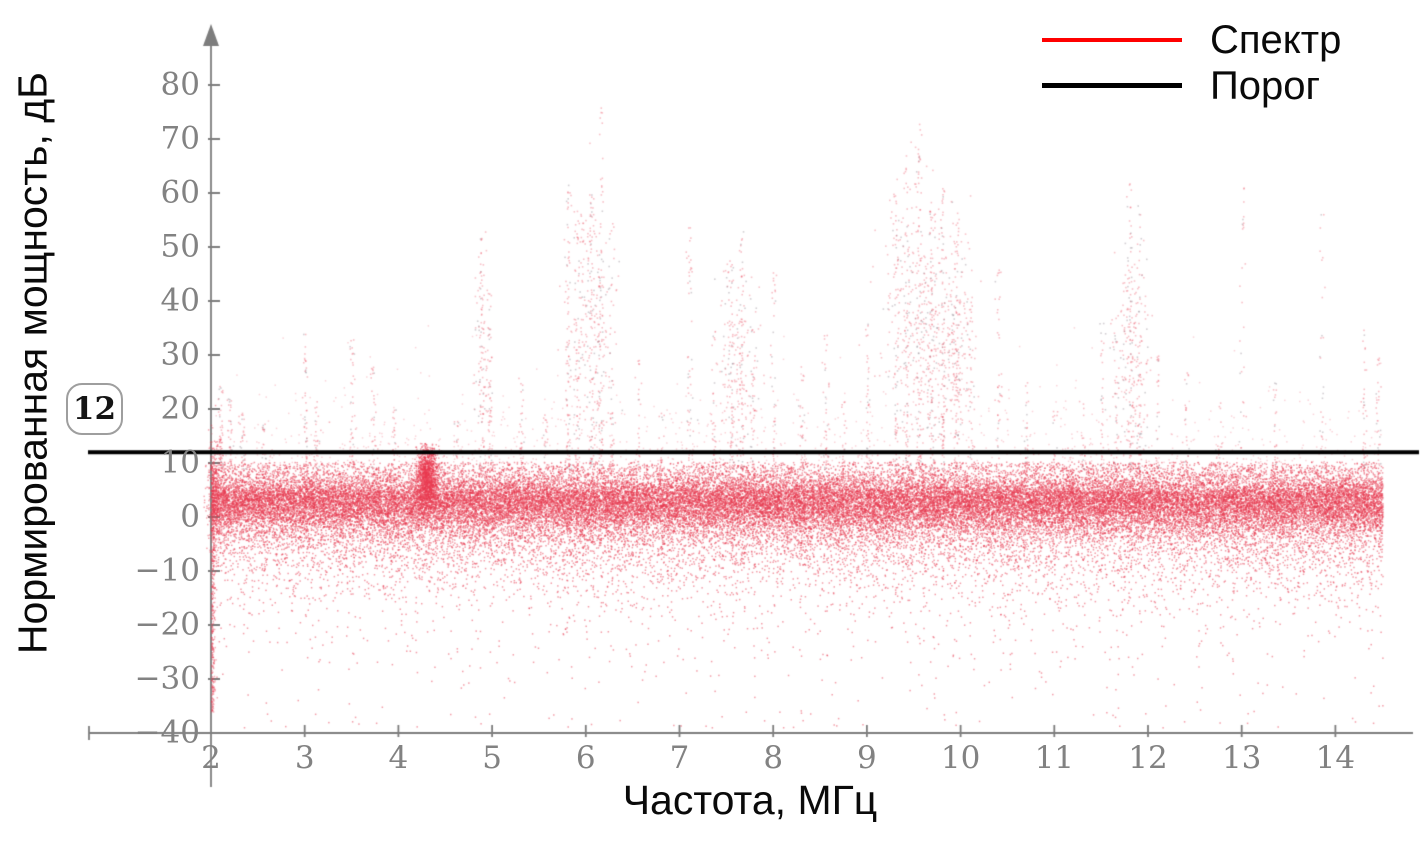 This screenshot has width=1420, height=842. Describe the element at coordinates (180, 138) in the screenshot. I see `y-tick-label: 70` at that location.